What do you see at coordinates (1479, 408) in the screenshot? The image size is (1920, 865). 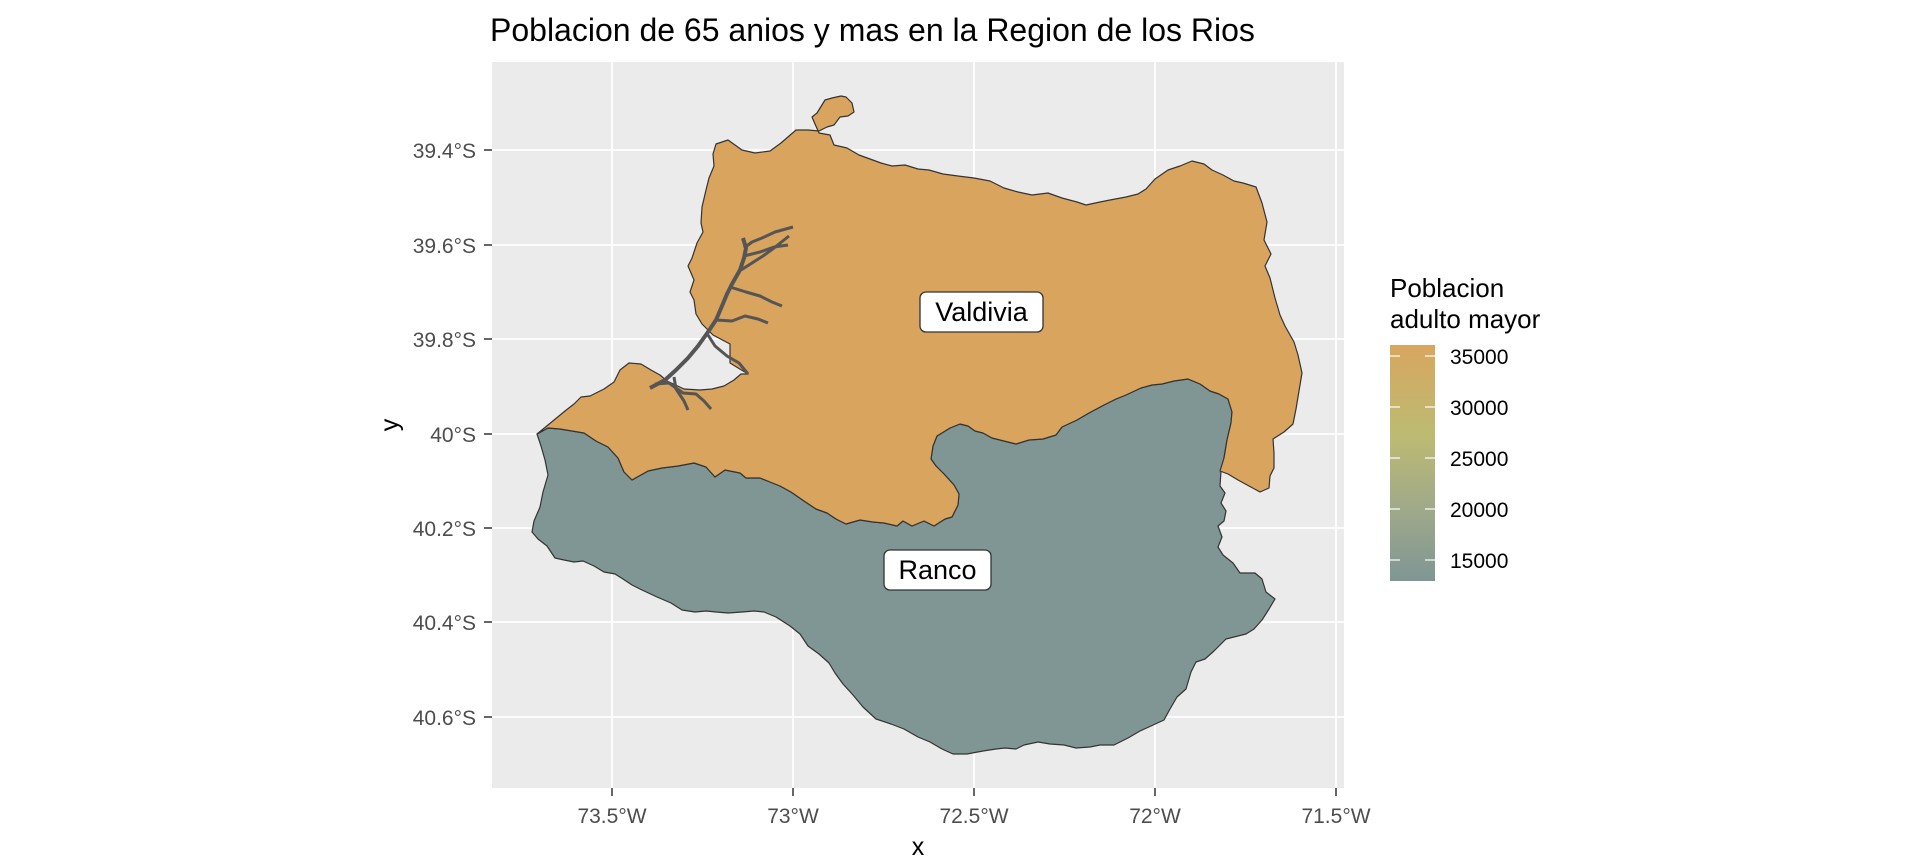 I see `legend-label: 30000` at bounding box center [1479, 408].